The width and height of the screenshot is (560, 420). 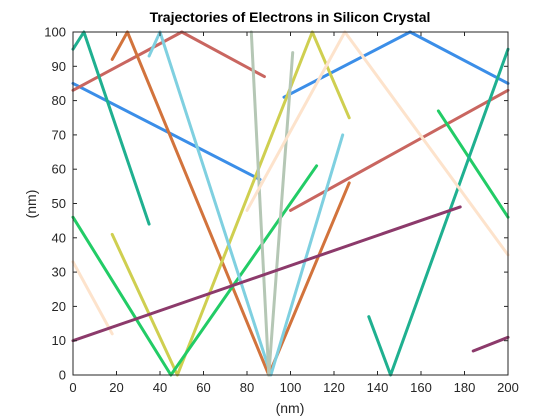 I want to click on y-tick-label: 20, so click(x=59, y=306).